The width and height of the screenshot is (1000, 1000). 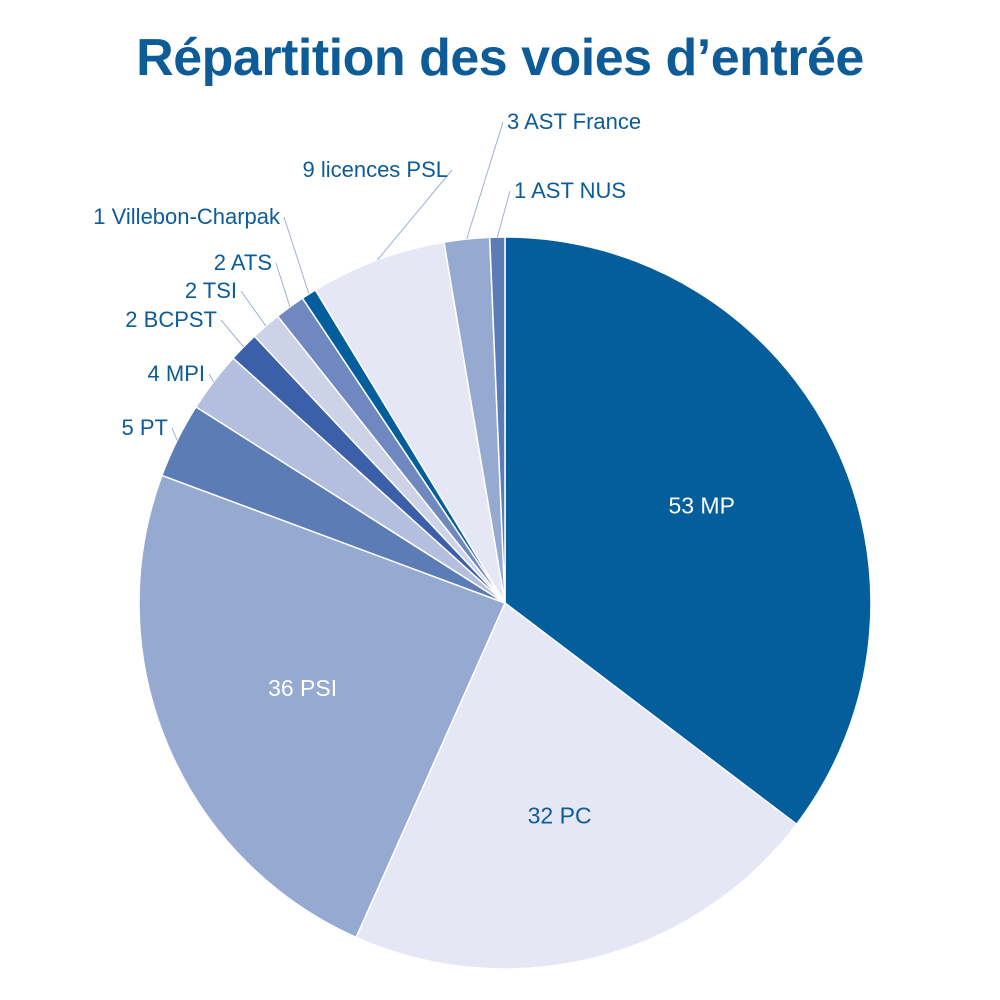 What do you see at coordinates (211, 290) in the screenshot?
I see `slice-label-2-tsi: 2 TSI` at bounding box center [211, 290].